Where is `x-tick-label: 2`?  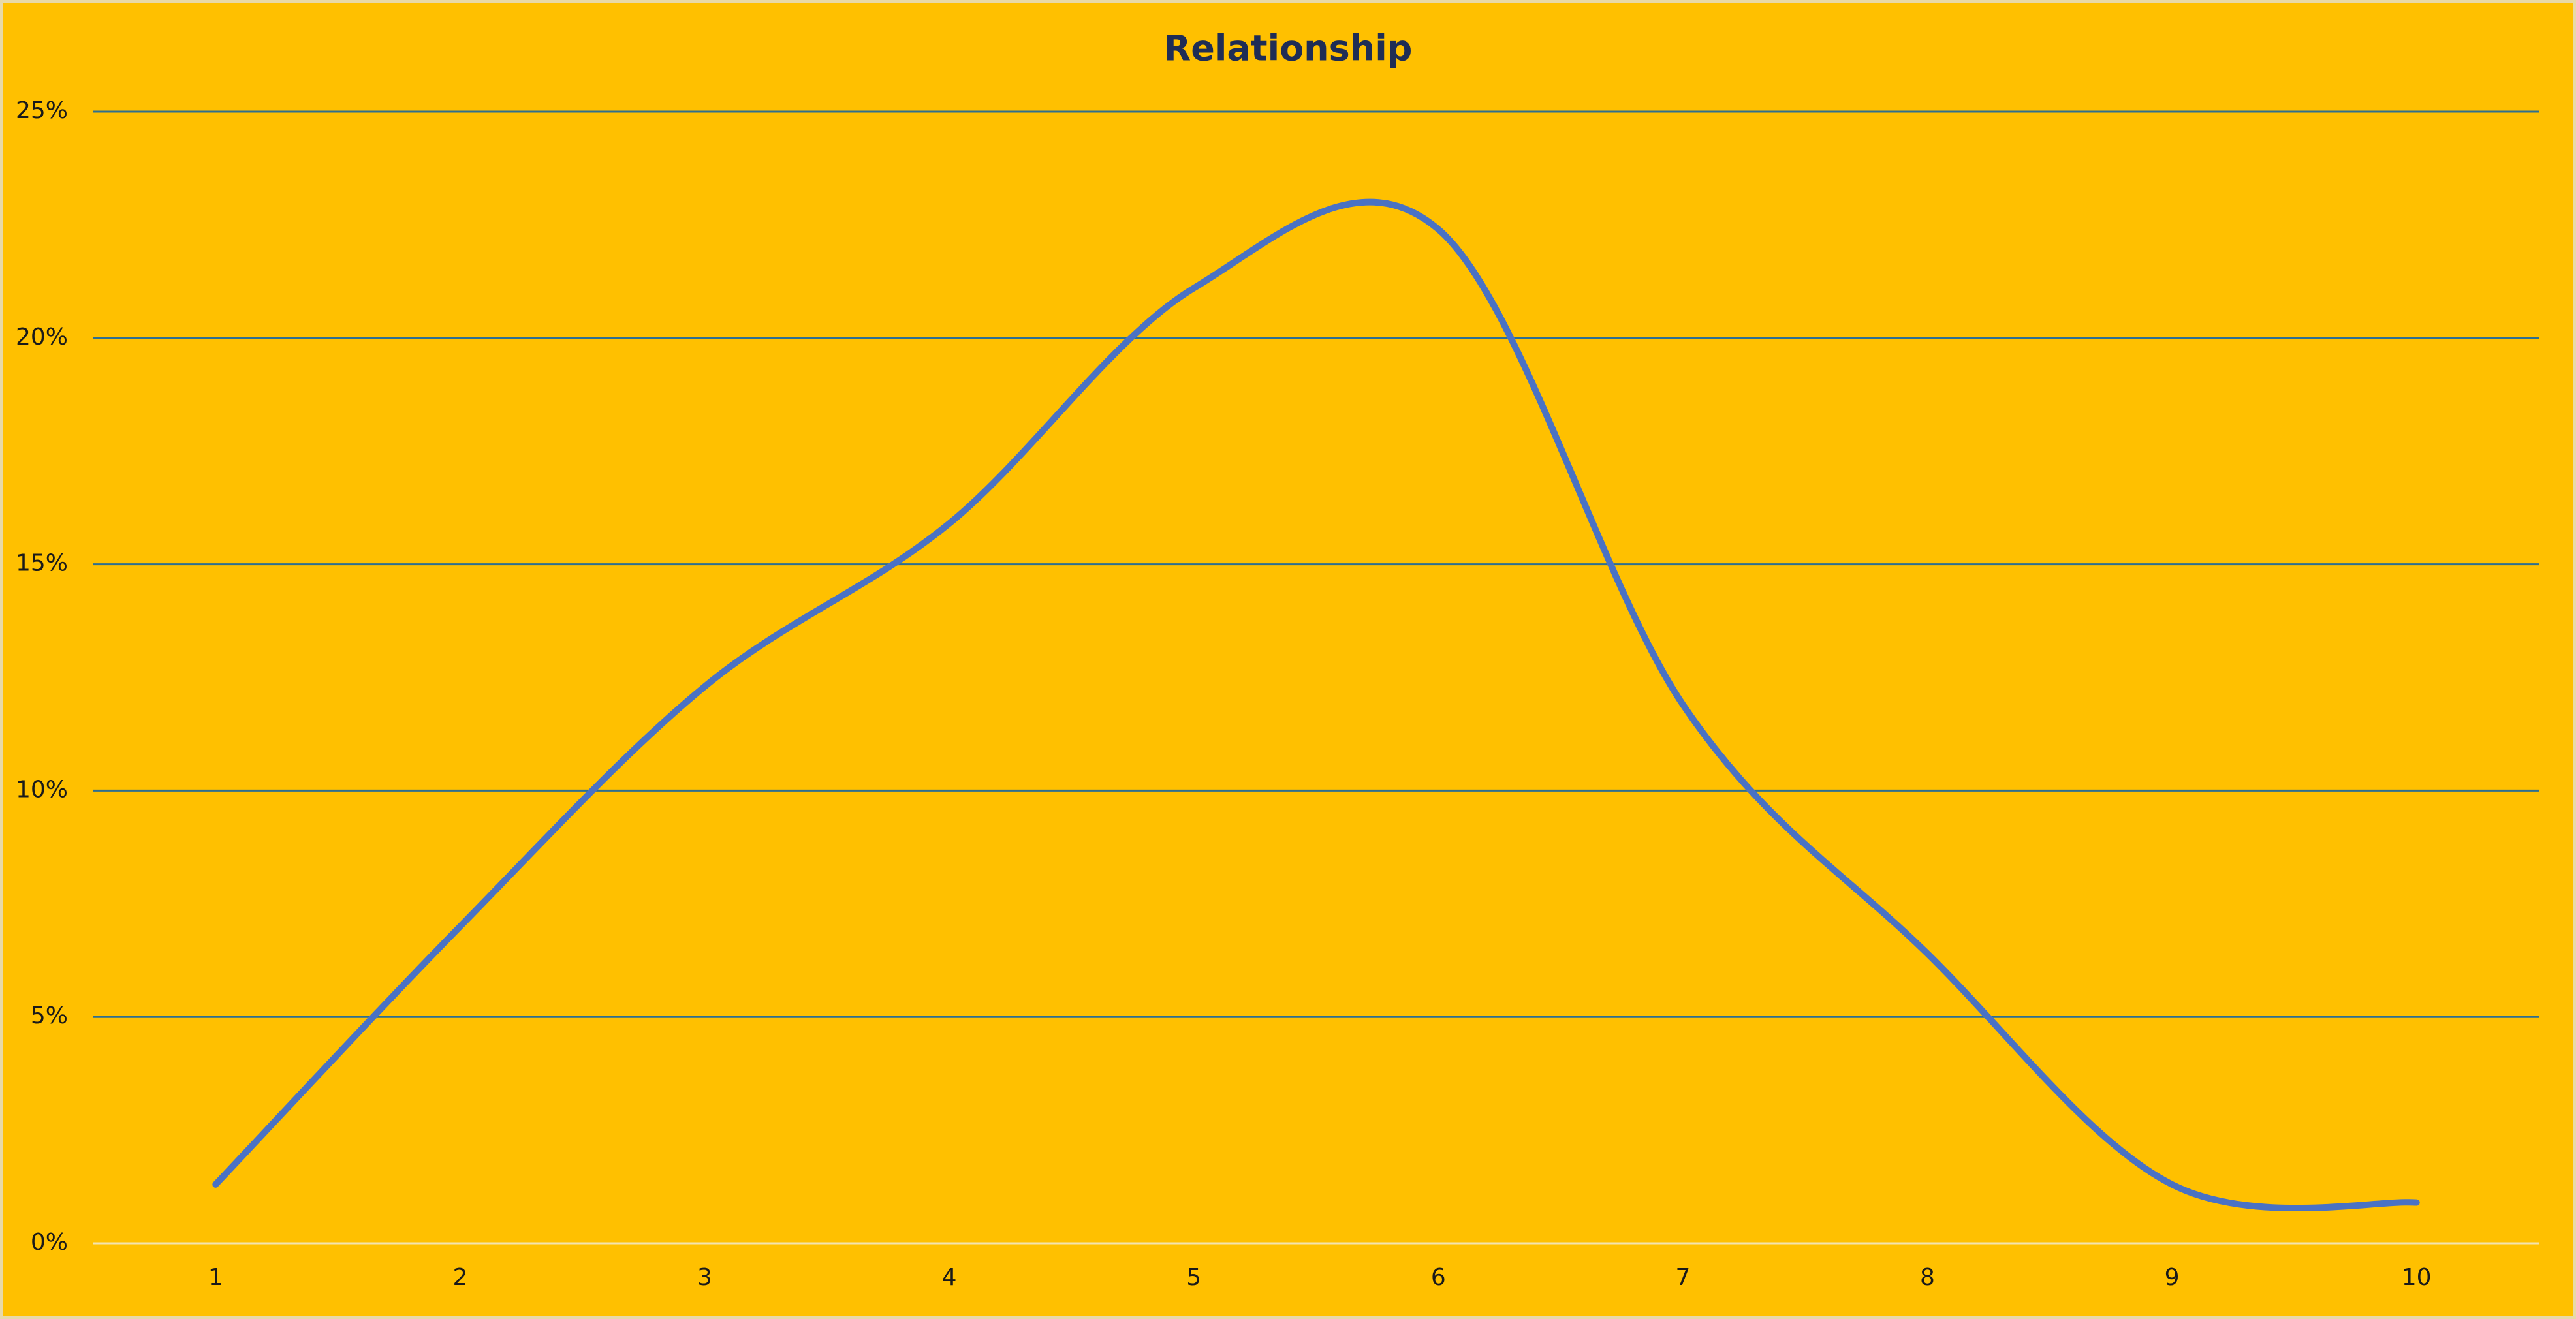
x-tick-label: 2 is located at coordinates (459, 1277).